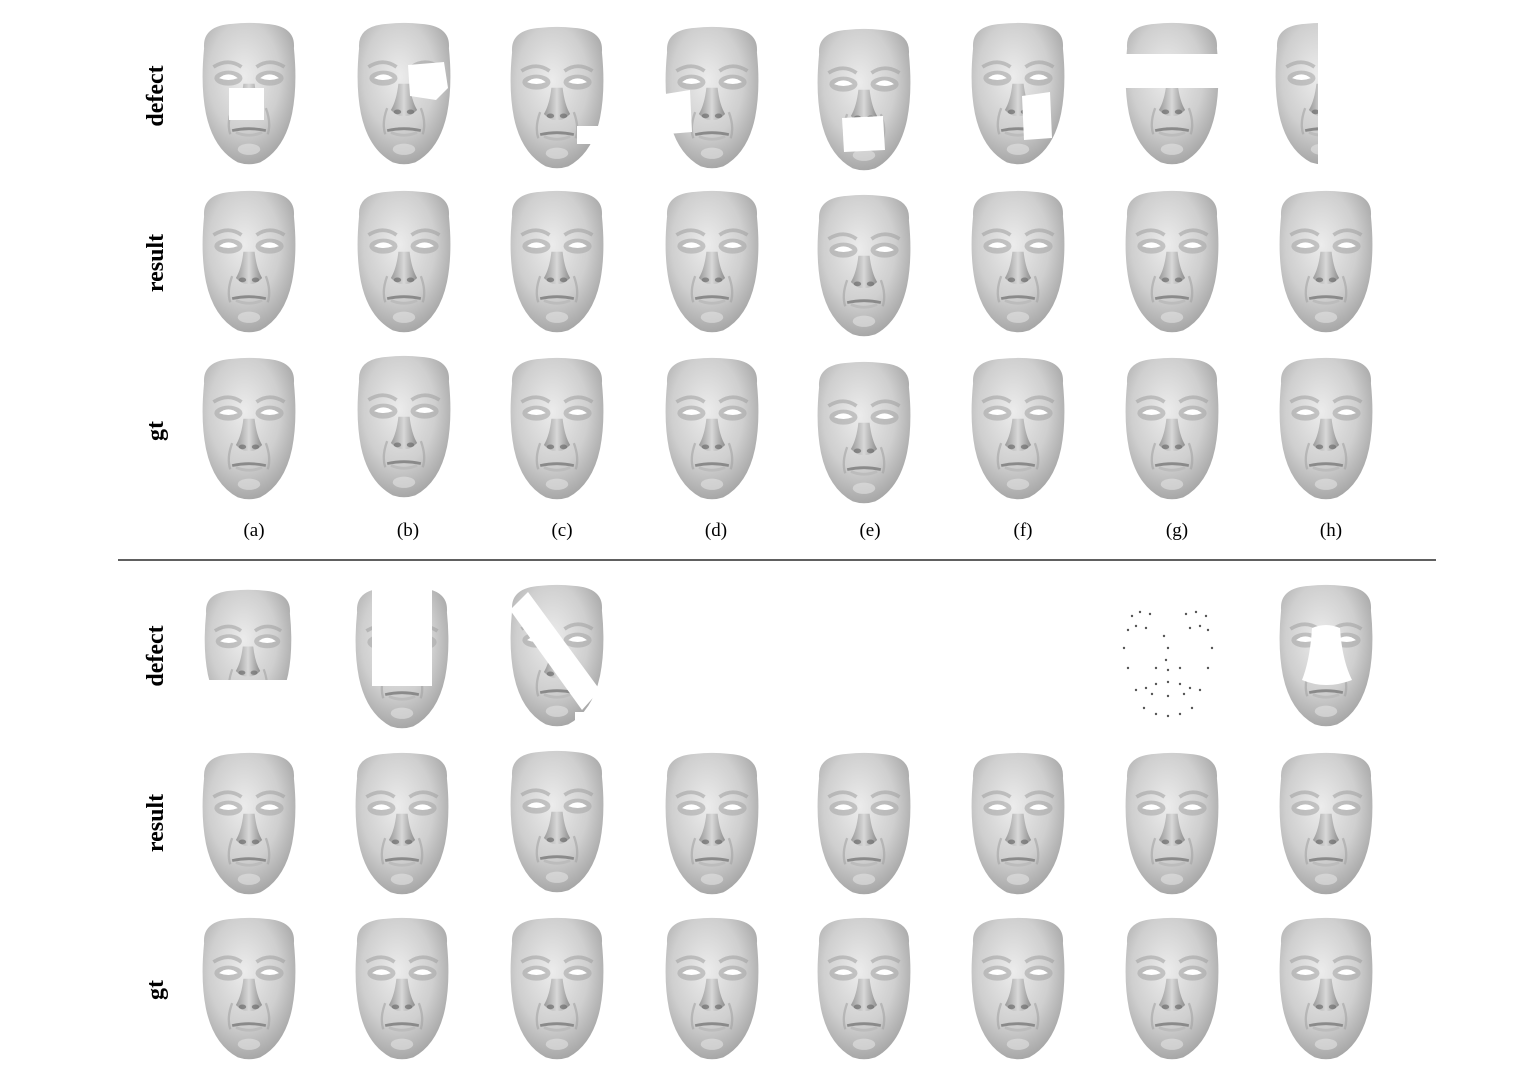 This screenshot has width=1516, height=1068. What do you see at coordinates (1326, 262) in the screenshot?
I see `face-result-h-top` at bounding box center [1326, 262].